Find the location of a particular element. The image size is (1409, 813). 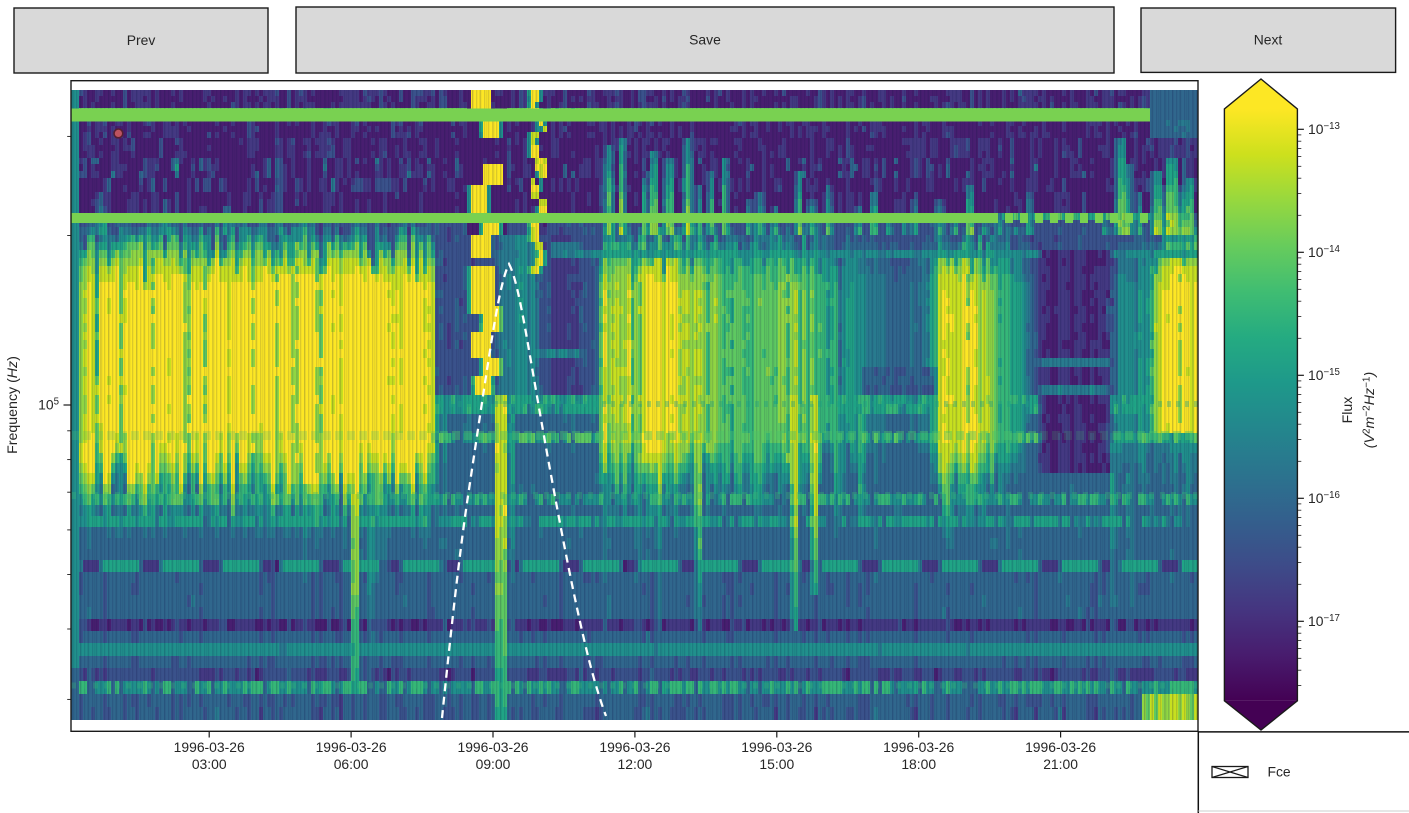

svg-text: 09:00 is located at coordinates (493, 764).